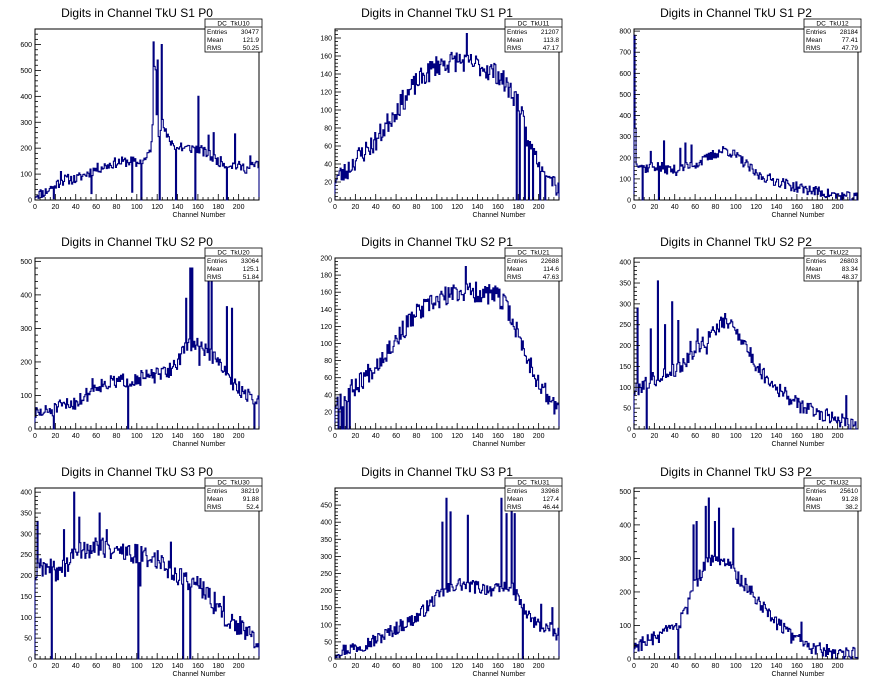  What do you see at coordinates (550, 32) in the screenshot?
I see `stats-value: 21207` at bounding box center [550, 32].